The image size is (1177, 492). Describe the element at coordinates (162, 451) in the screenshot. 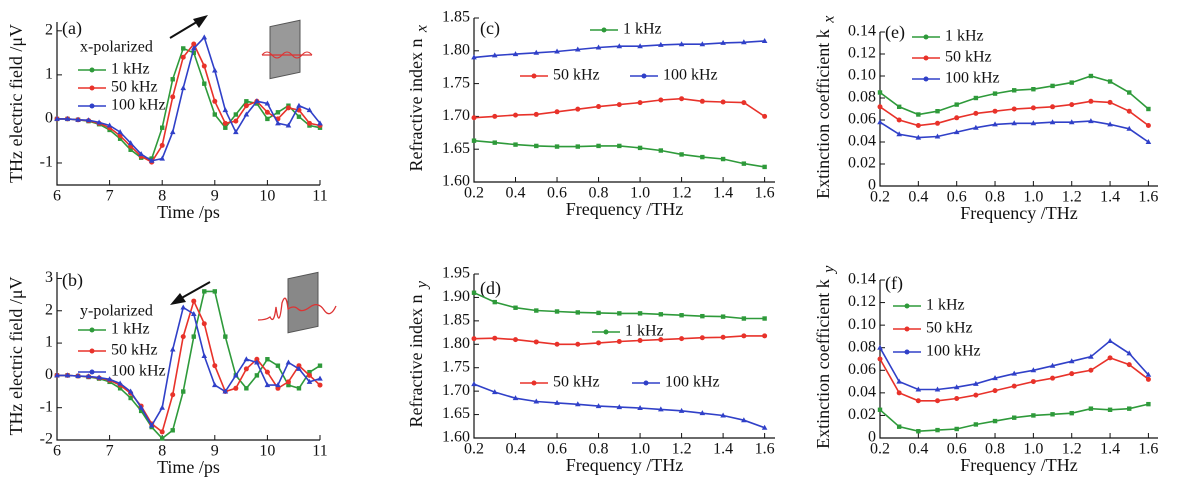

I see `x-tick-label: 8` at that location.